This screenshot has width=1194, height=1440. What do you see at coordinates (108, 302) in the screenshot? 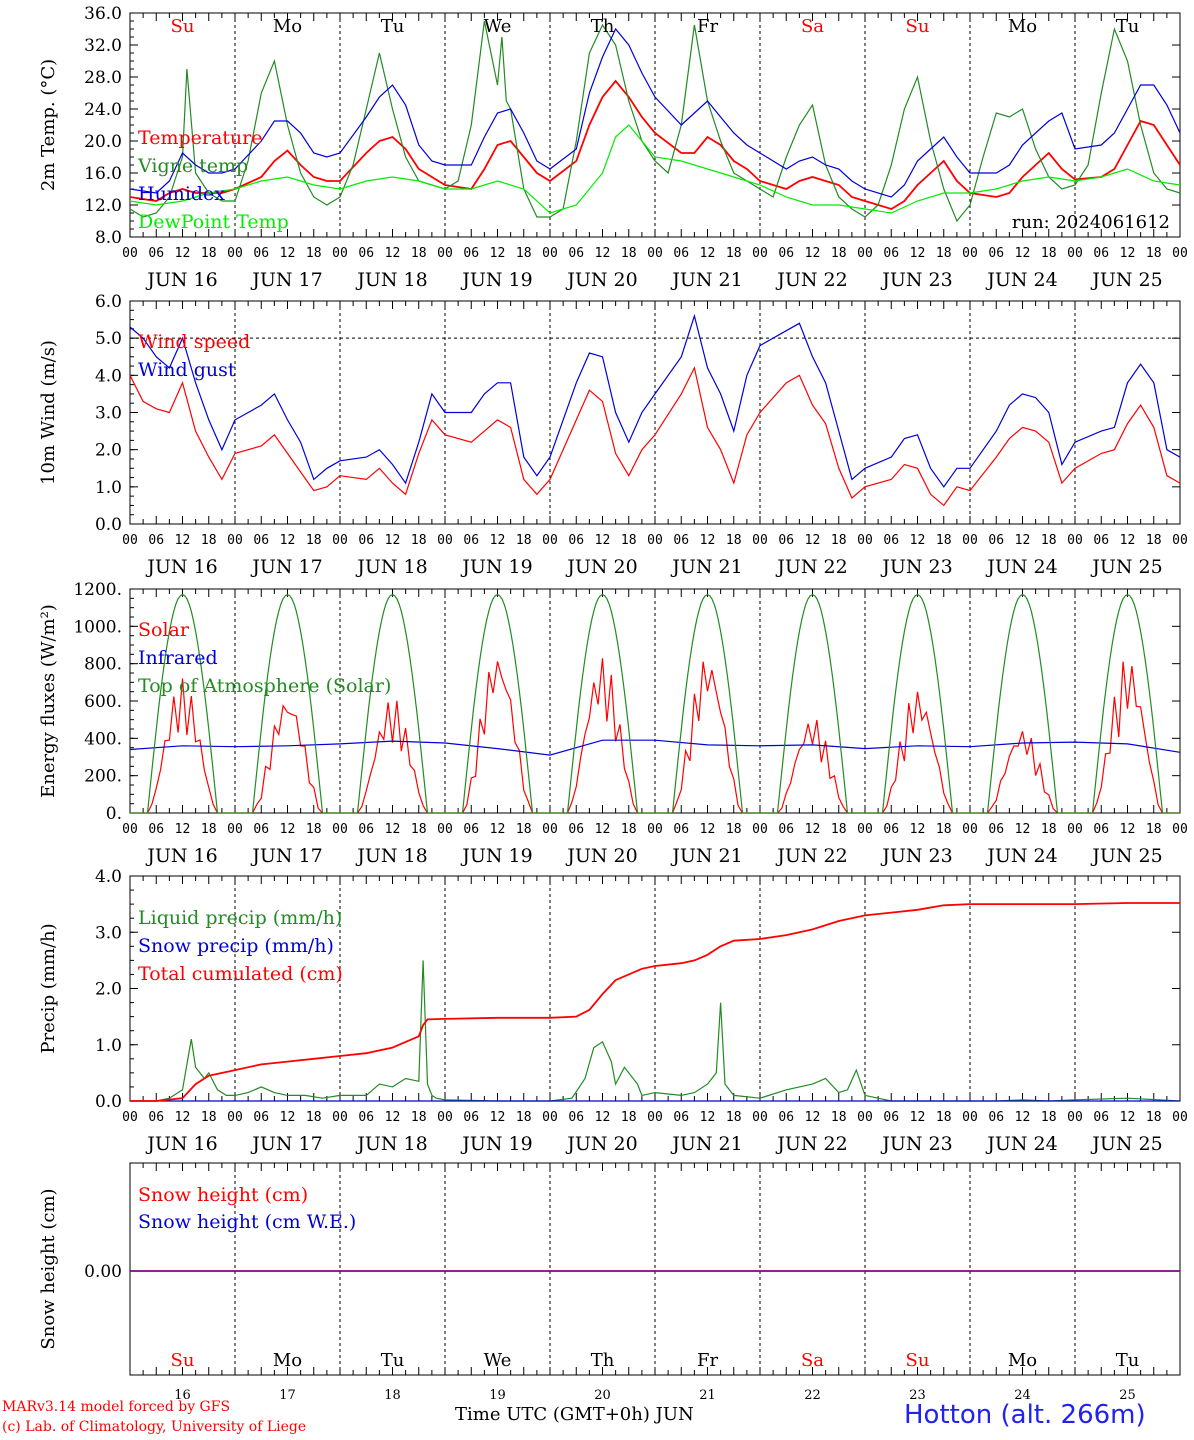
I see `y-tick-label: 6.0` at bounding box center [108, 302].